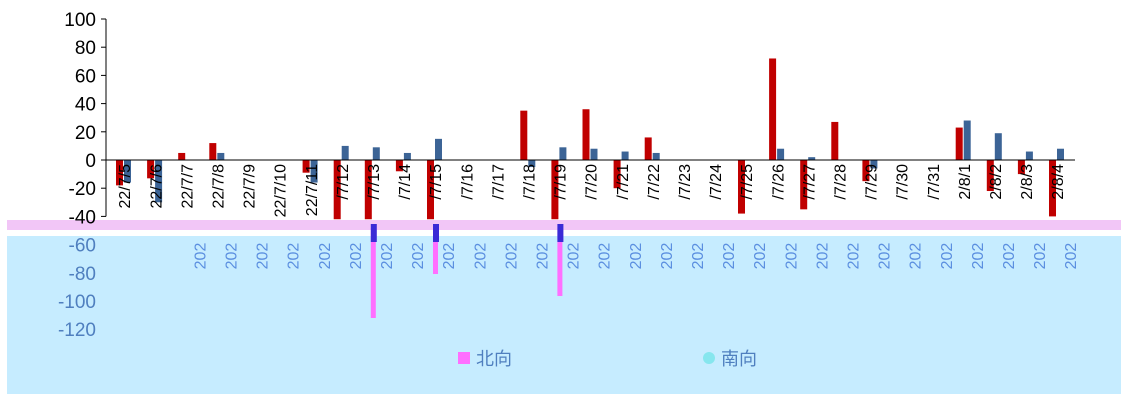  What do you see at coordinates (343, 182) in the screenshot?
I see `x-tick-label: /7/12` at bounding box center [343, 182].